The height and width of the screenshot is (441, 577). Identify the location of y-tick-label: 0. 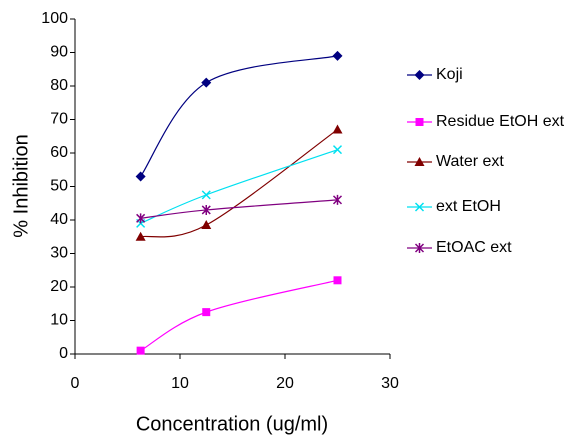
(63, 353).